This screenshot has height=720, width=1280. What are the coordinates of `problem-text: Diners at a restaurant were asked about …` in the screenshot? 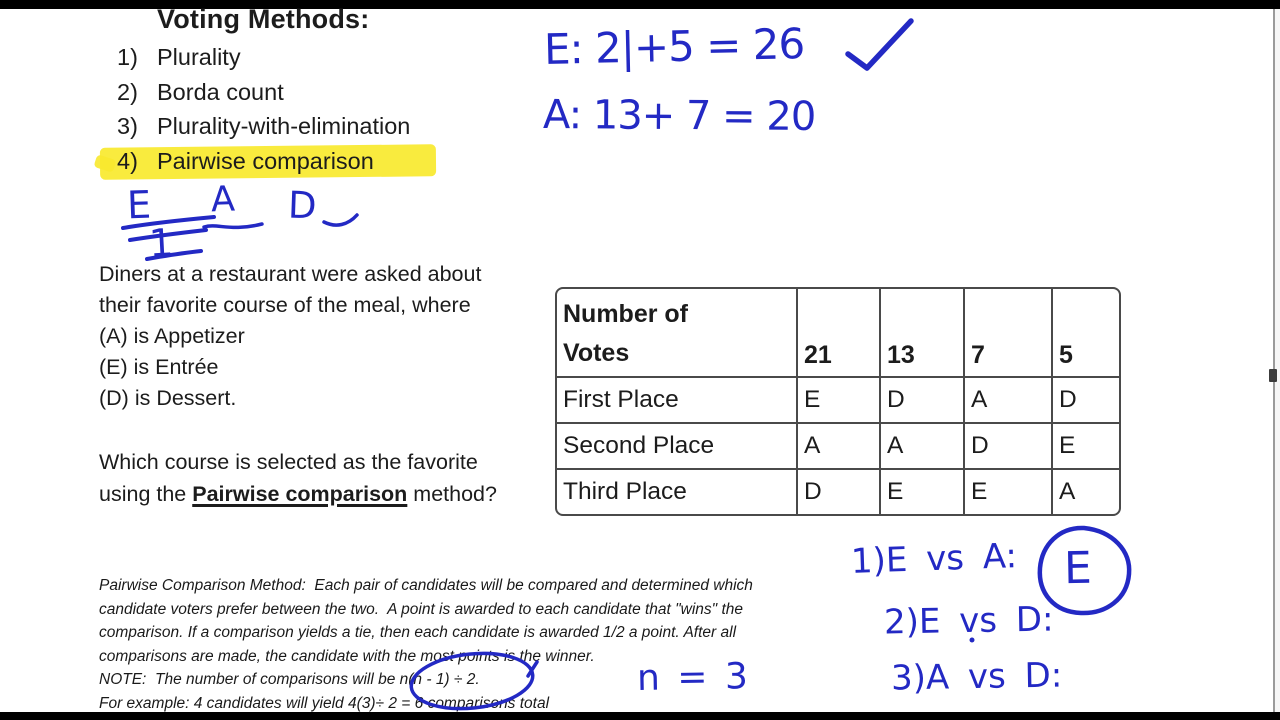 It's located at (290, 336).